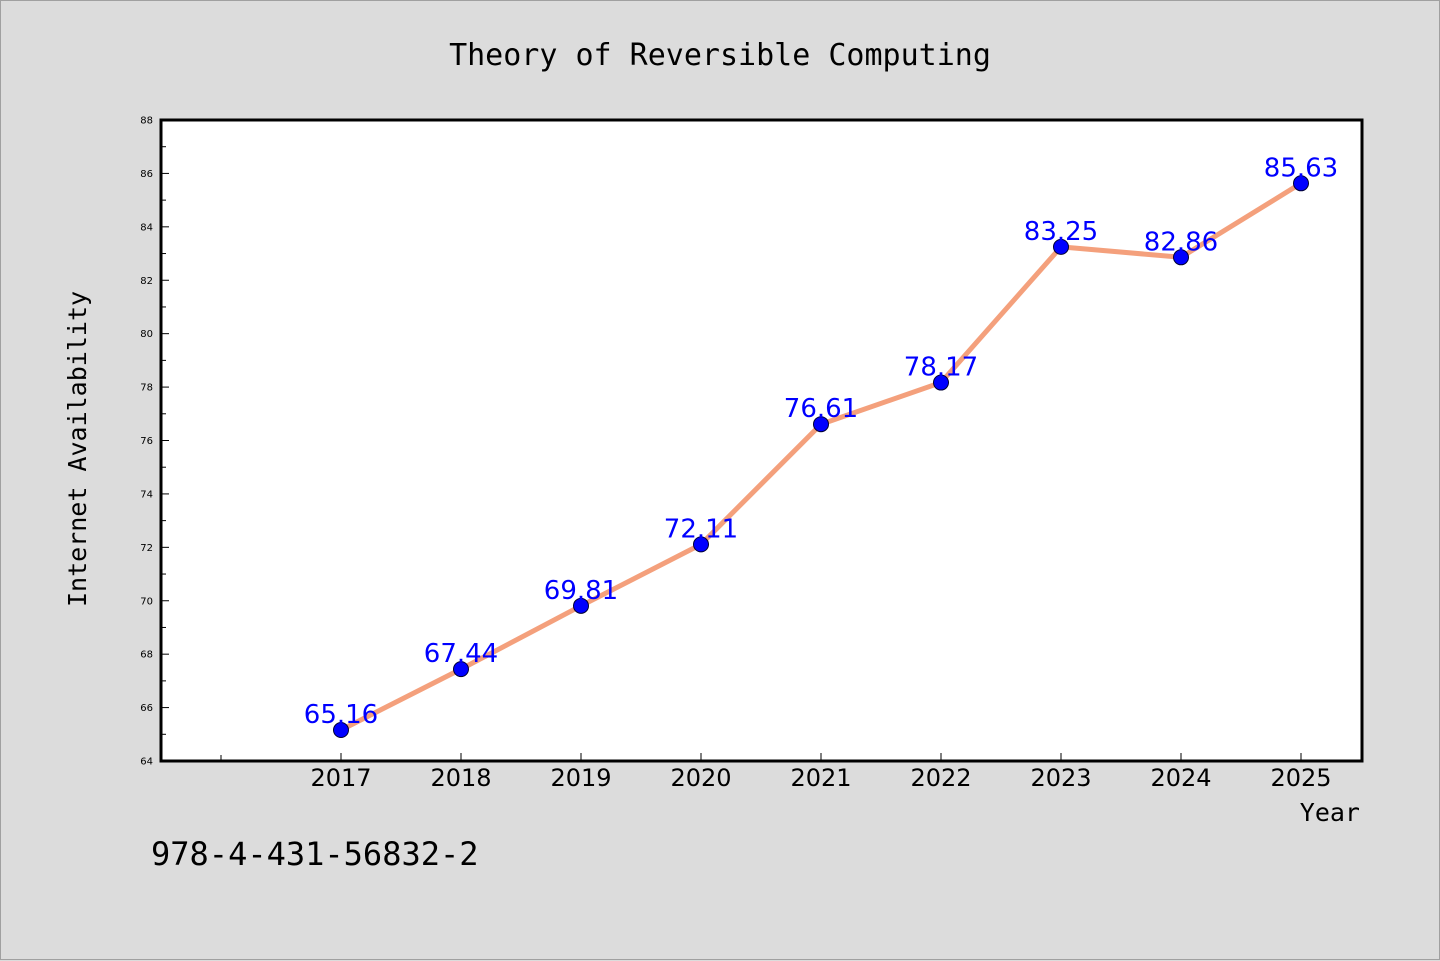  I want to click on data-label: 76.61, so click(821, 409).